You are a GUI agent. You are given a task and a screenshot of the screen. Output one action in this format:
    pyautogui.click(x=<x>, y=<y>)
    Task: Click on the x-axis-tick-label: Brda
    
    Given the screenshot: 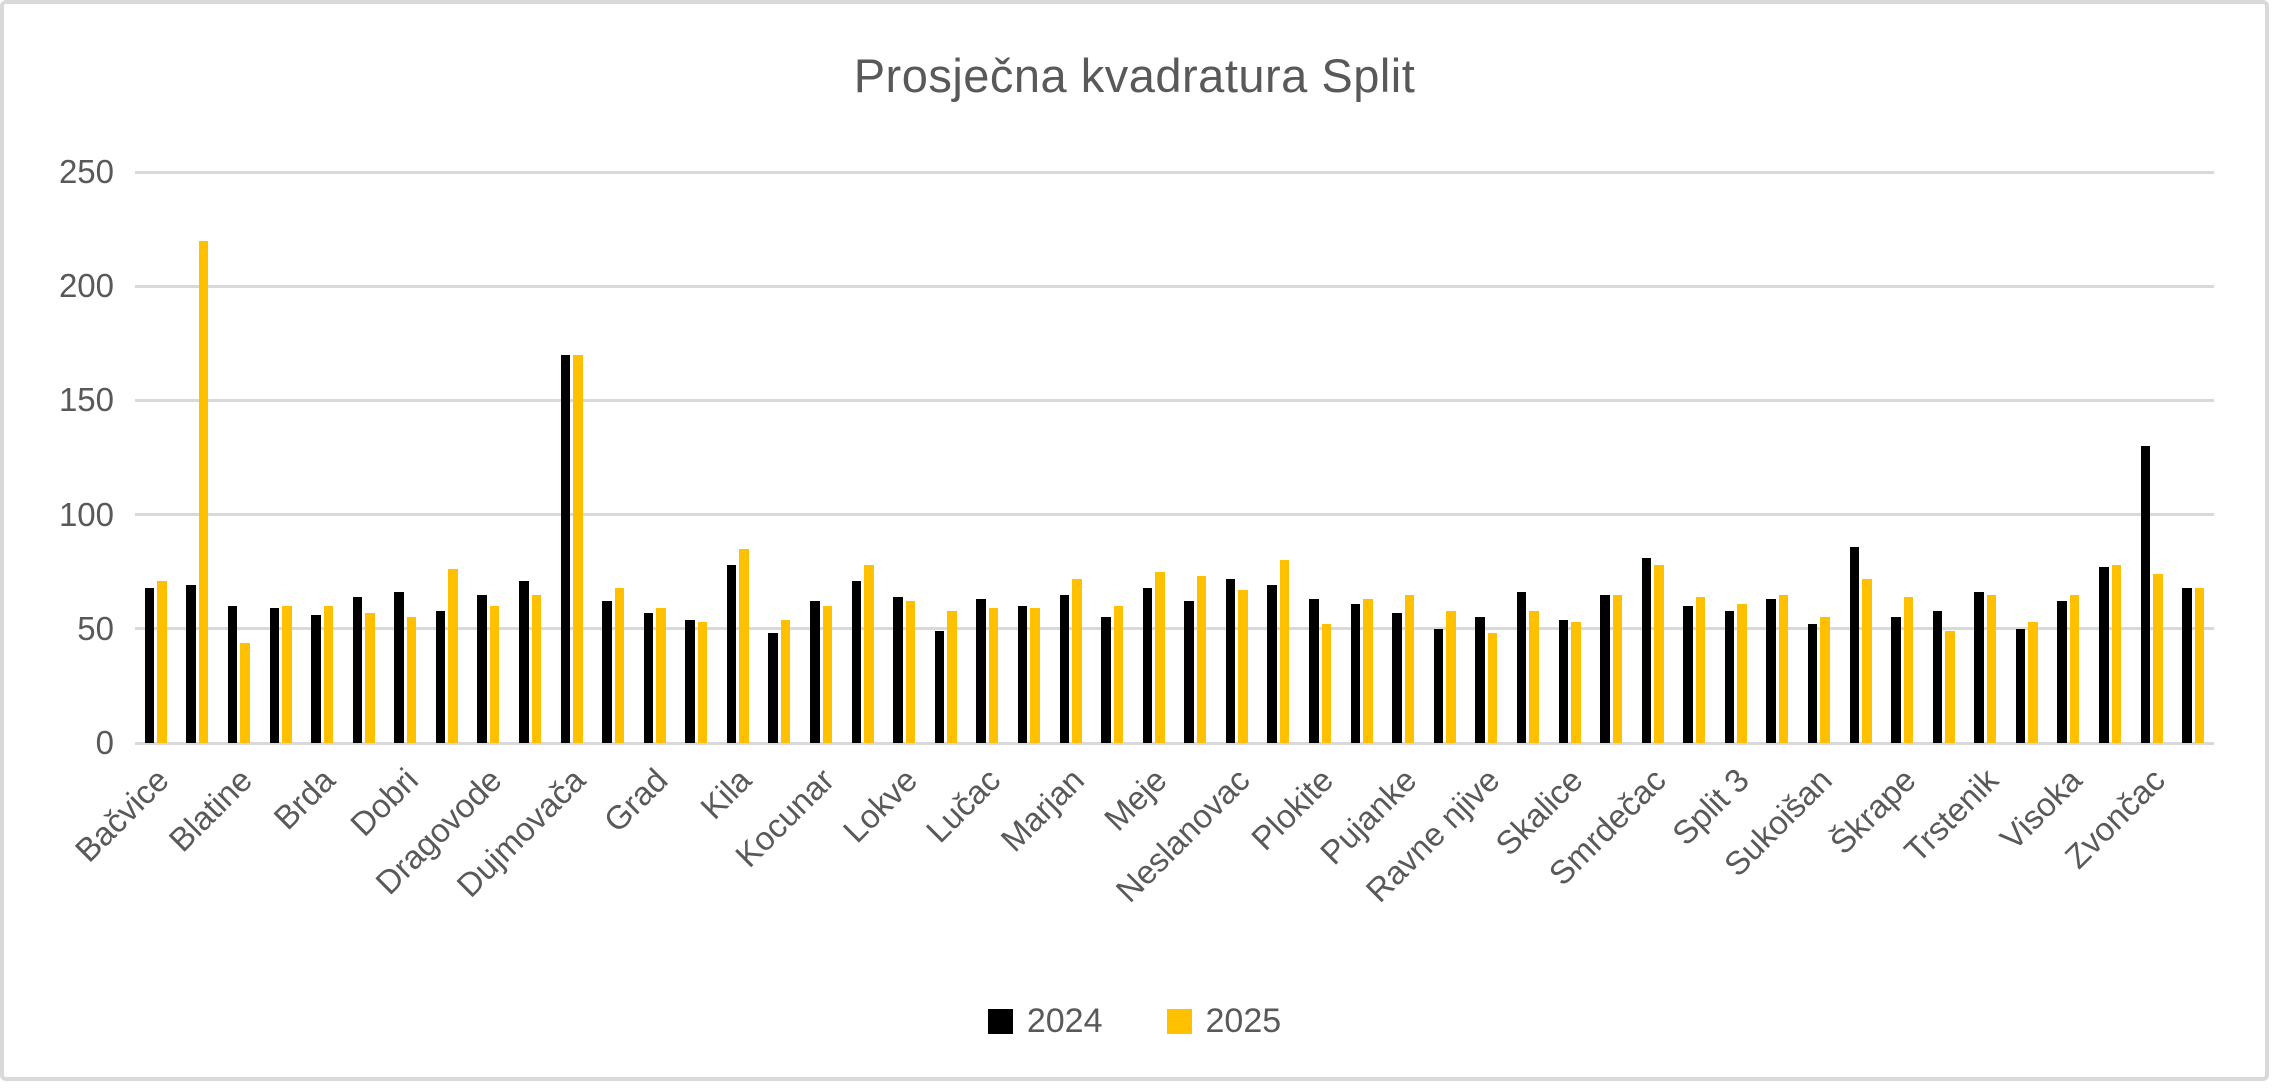 What is the action you would take?
    pyautogui.click(x=304, y=799)
    